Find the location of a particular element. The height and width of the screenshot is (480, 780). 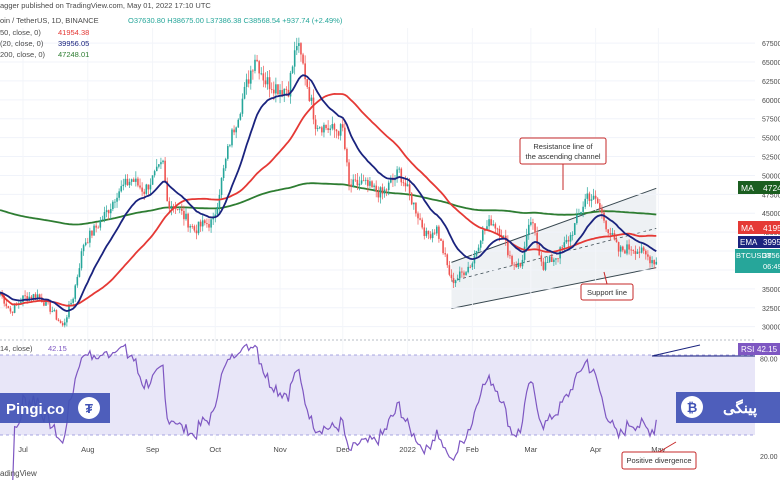

time-tick-label: Oct is located at coordinates (215, 449).